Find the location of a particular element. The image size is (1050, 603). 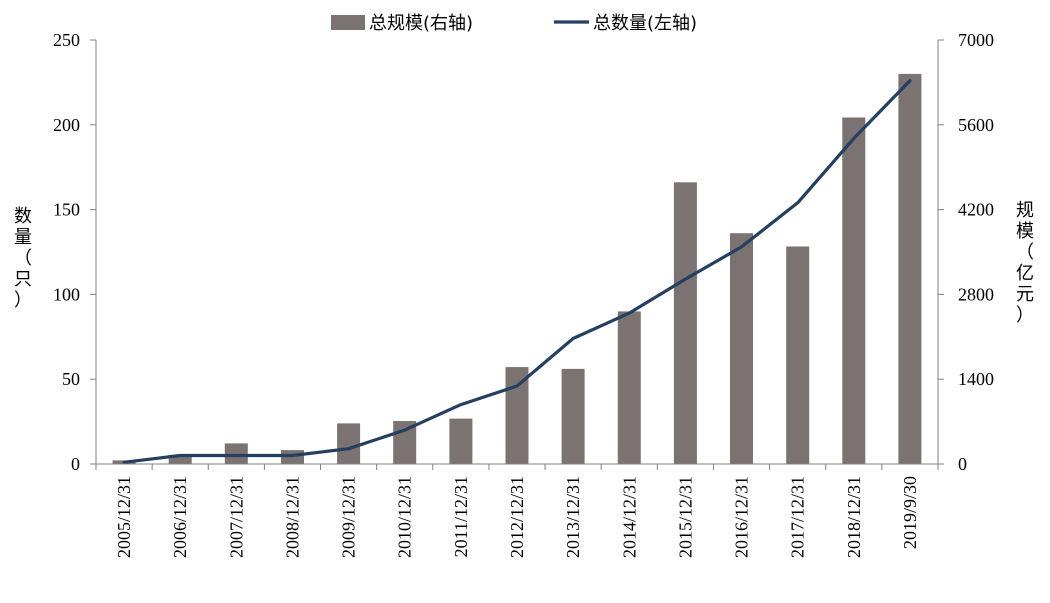

bar-2007/12/31 is located at coordinates (236, 453).